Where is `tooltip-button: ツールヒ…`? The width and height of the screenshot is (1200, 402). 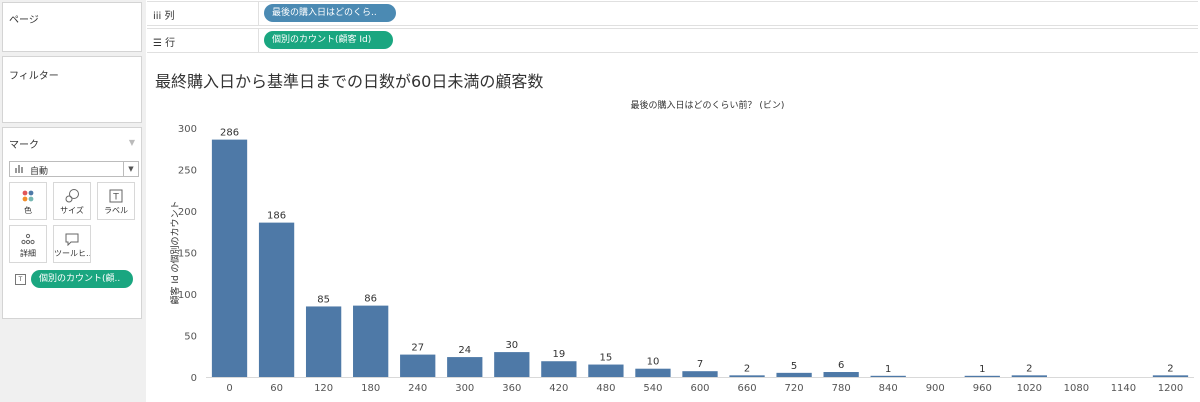
tooltip-button: ツールヒ… is located at coordinates (72, 244).